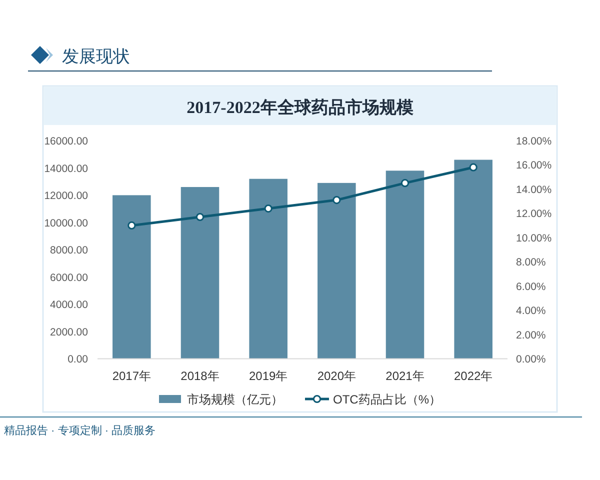 Image resolution: width=600 pixels, height=480 pixels. What do you see at coordinates (531, 335) in the screenshot?
I see `y2-tick: 2.00%` at bounding box center [531, 335].